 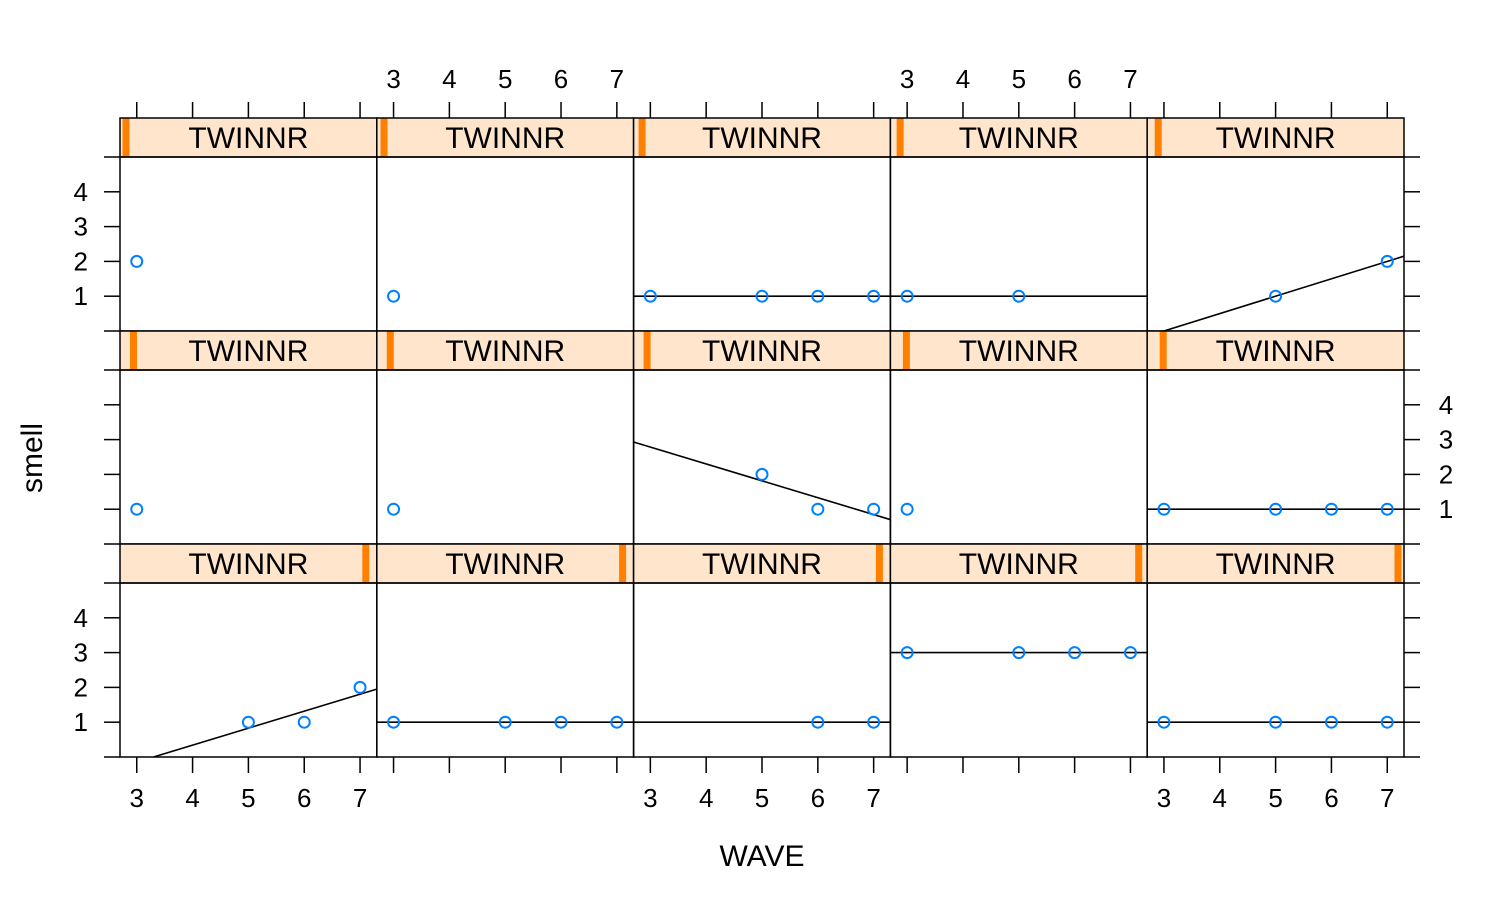 I want to click on panel-r2-c2: TWINNR, so click(x=505, y=437).